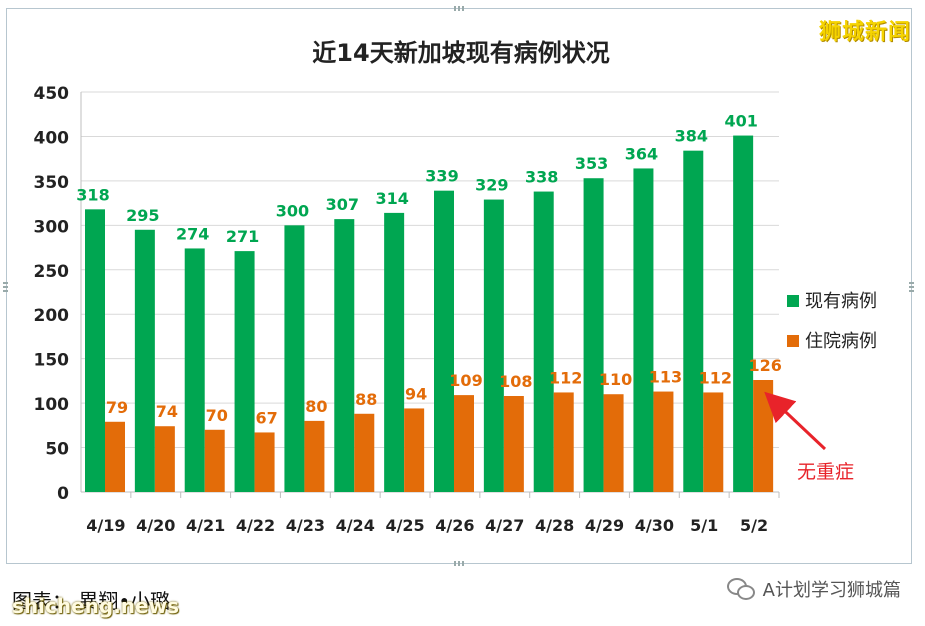 This screenshot has width=925, height=626. I want to click on data-label: 67, so click(266, 417).